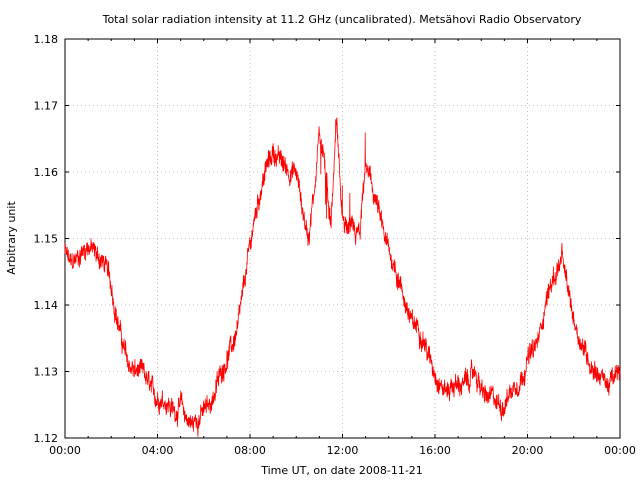  I want to click on y-axis-tick-labels: 1.12 1.13 1.14 1.15 1.16 1.17 1.18, so click(46, 239).